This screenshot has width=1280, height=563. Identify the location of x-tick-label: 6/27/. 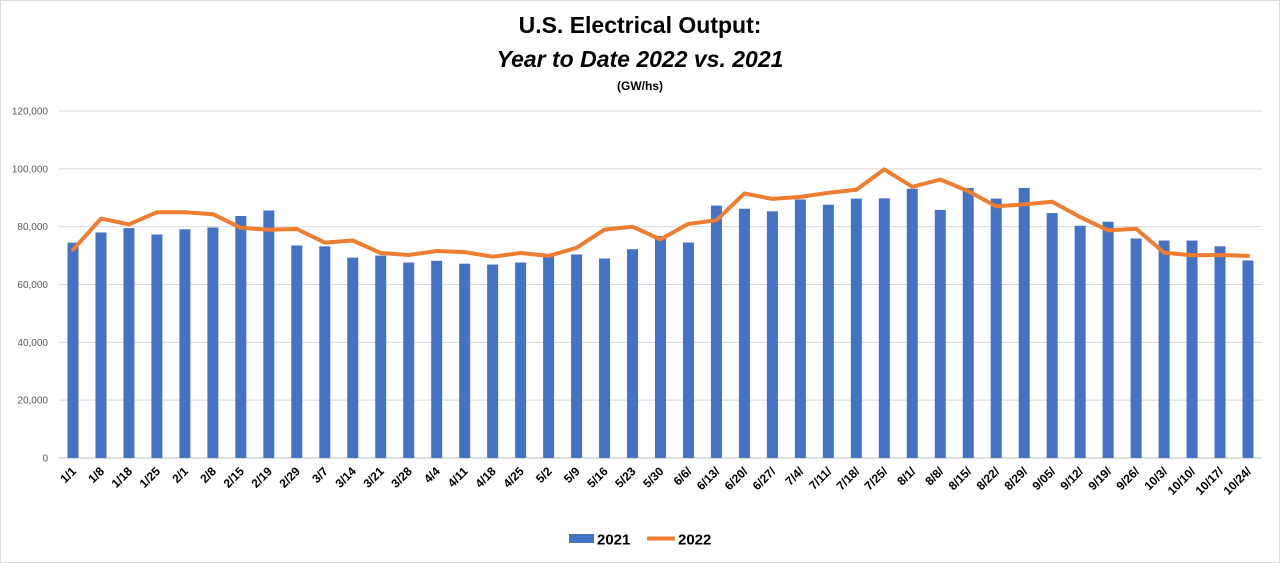
(764, 478).